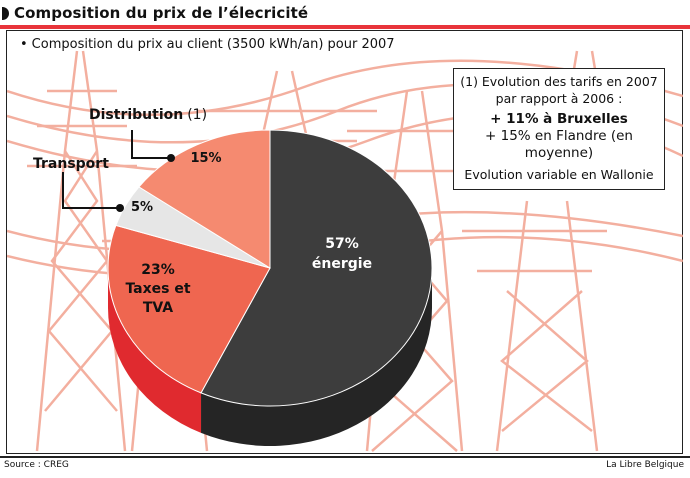  Describe the element at coordinates (158, 270) in the screenshot. I see `label-taxes-pct: 23%` at that location.